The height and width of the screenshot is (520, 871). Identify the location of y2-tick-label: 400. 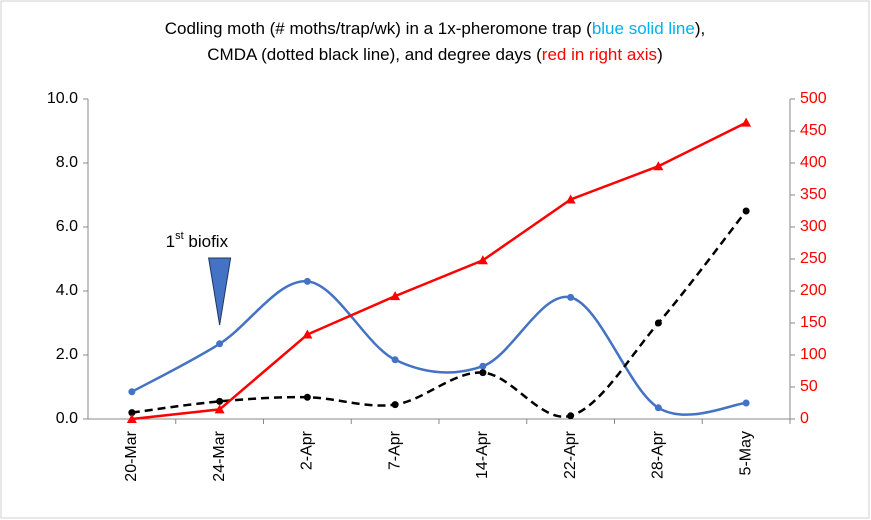
(813, 162).